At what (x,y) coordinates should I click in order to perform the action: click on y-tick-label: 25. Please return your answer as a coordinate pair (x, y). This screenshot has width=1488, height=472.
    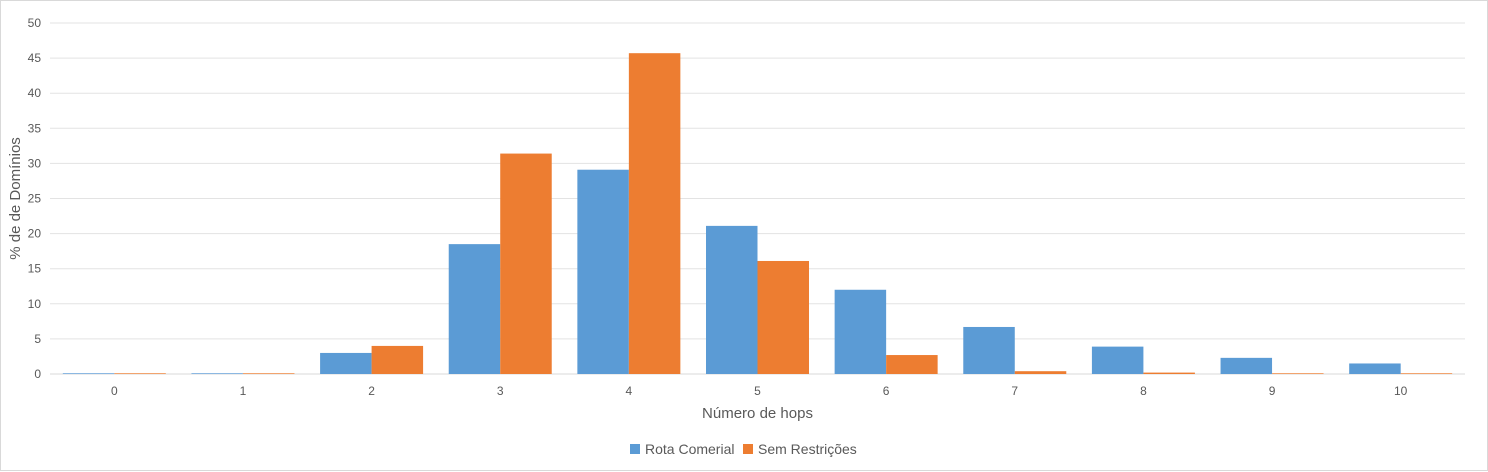
    Looking at the image, I should click on (35, 199).